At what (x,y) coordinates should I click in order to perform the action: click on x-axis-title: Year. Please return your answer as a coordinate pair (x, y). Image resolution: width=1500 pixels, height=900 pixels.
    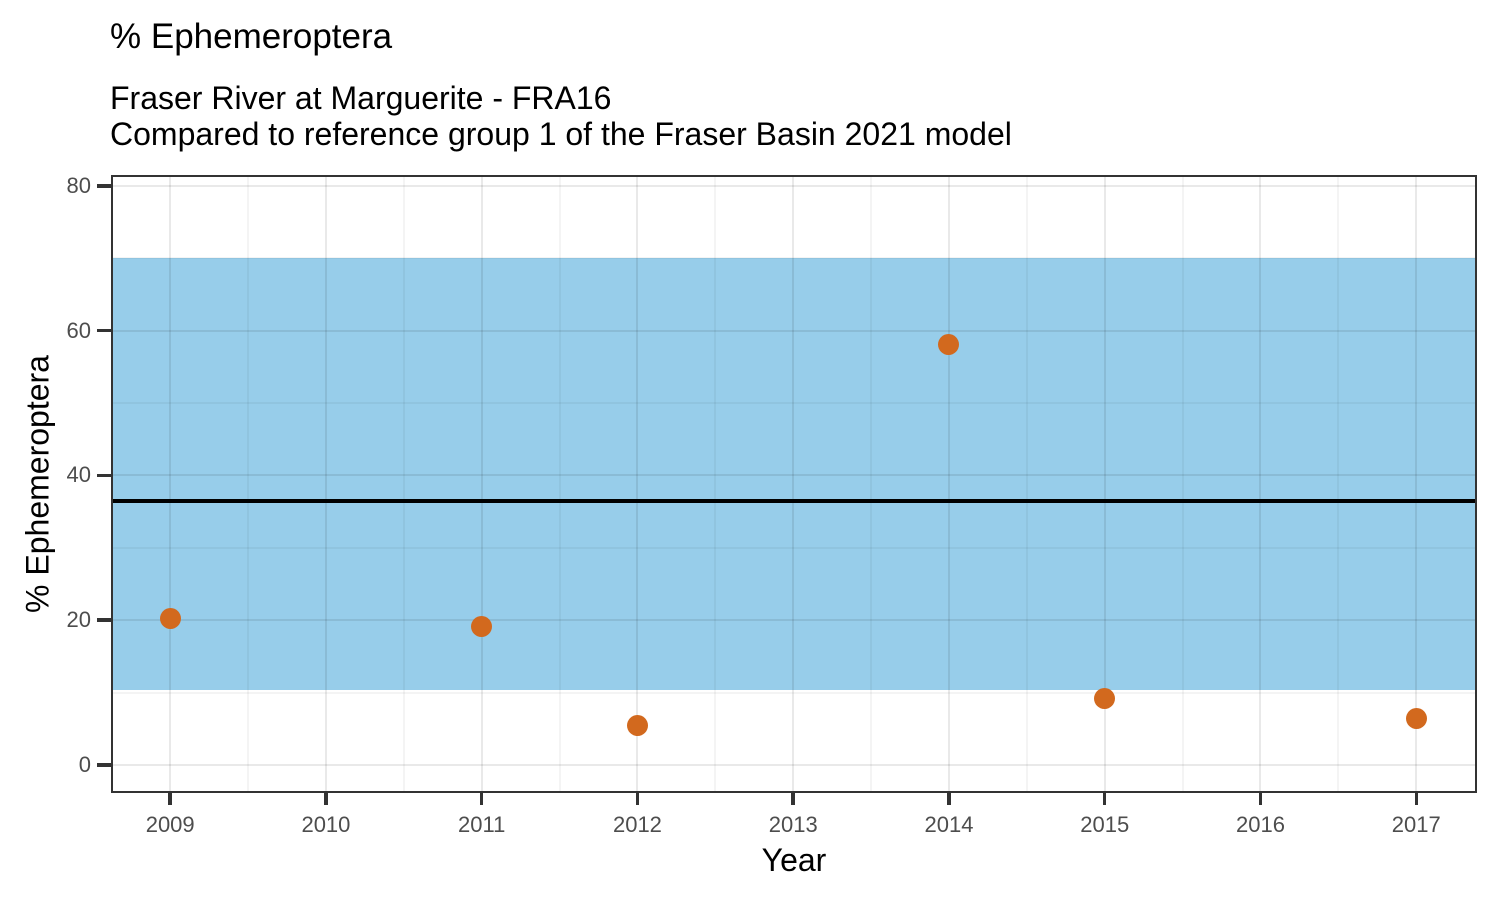
    Looking at the image, I should click on (794, 860).